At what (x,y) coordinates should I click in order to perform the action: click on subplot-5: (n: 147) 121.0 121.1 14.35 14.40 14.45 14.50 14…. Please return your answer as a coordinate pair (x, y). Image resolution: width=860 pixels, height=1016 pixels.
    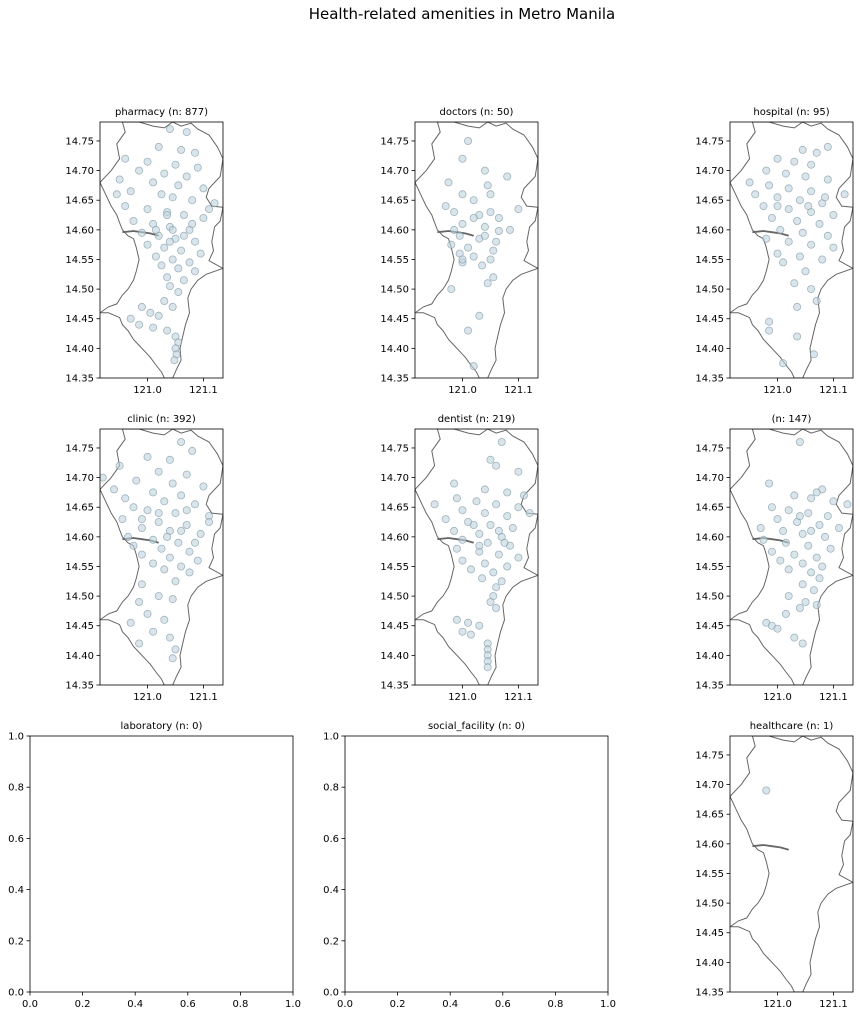
    Looking at the image, I should click on (774, 558).